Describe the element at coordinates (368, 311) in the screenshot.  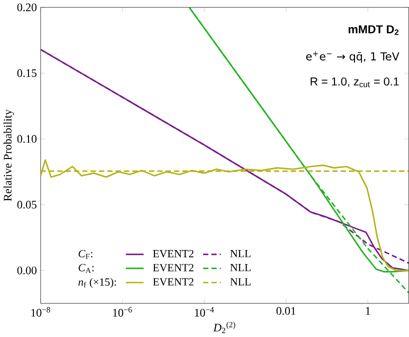
I see `x-tick-label: 1` at that location.